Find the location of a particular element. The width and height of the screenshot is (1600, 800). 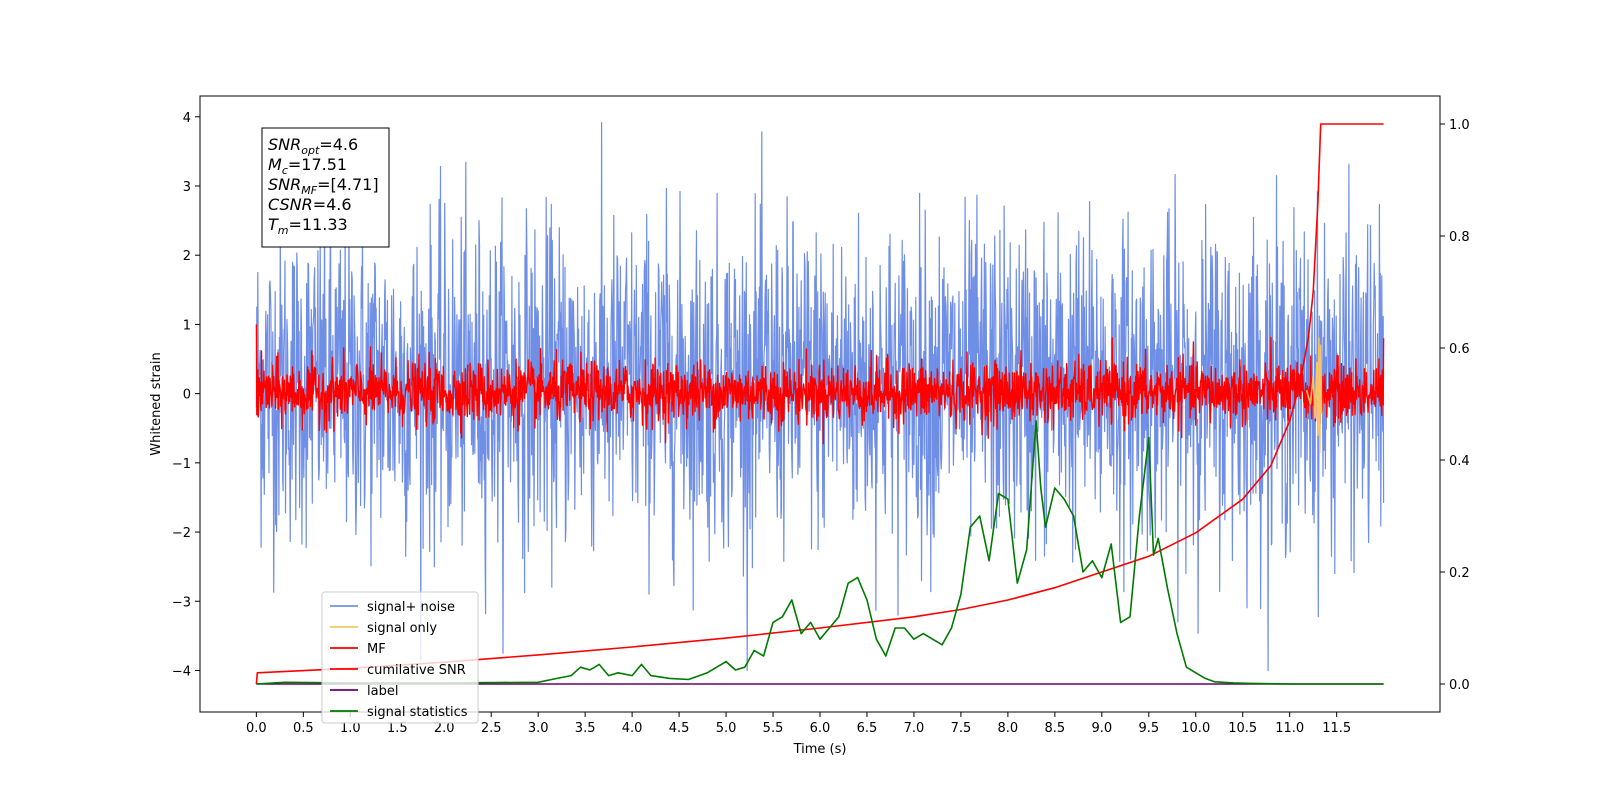

x-tick-label: 1.5 is located at coordinates (397, 728).